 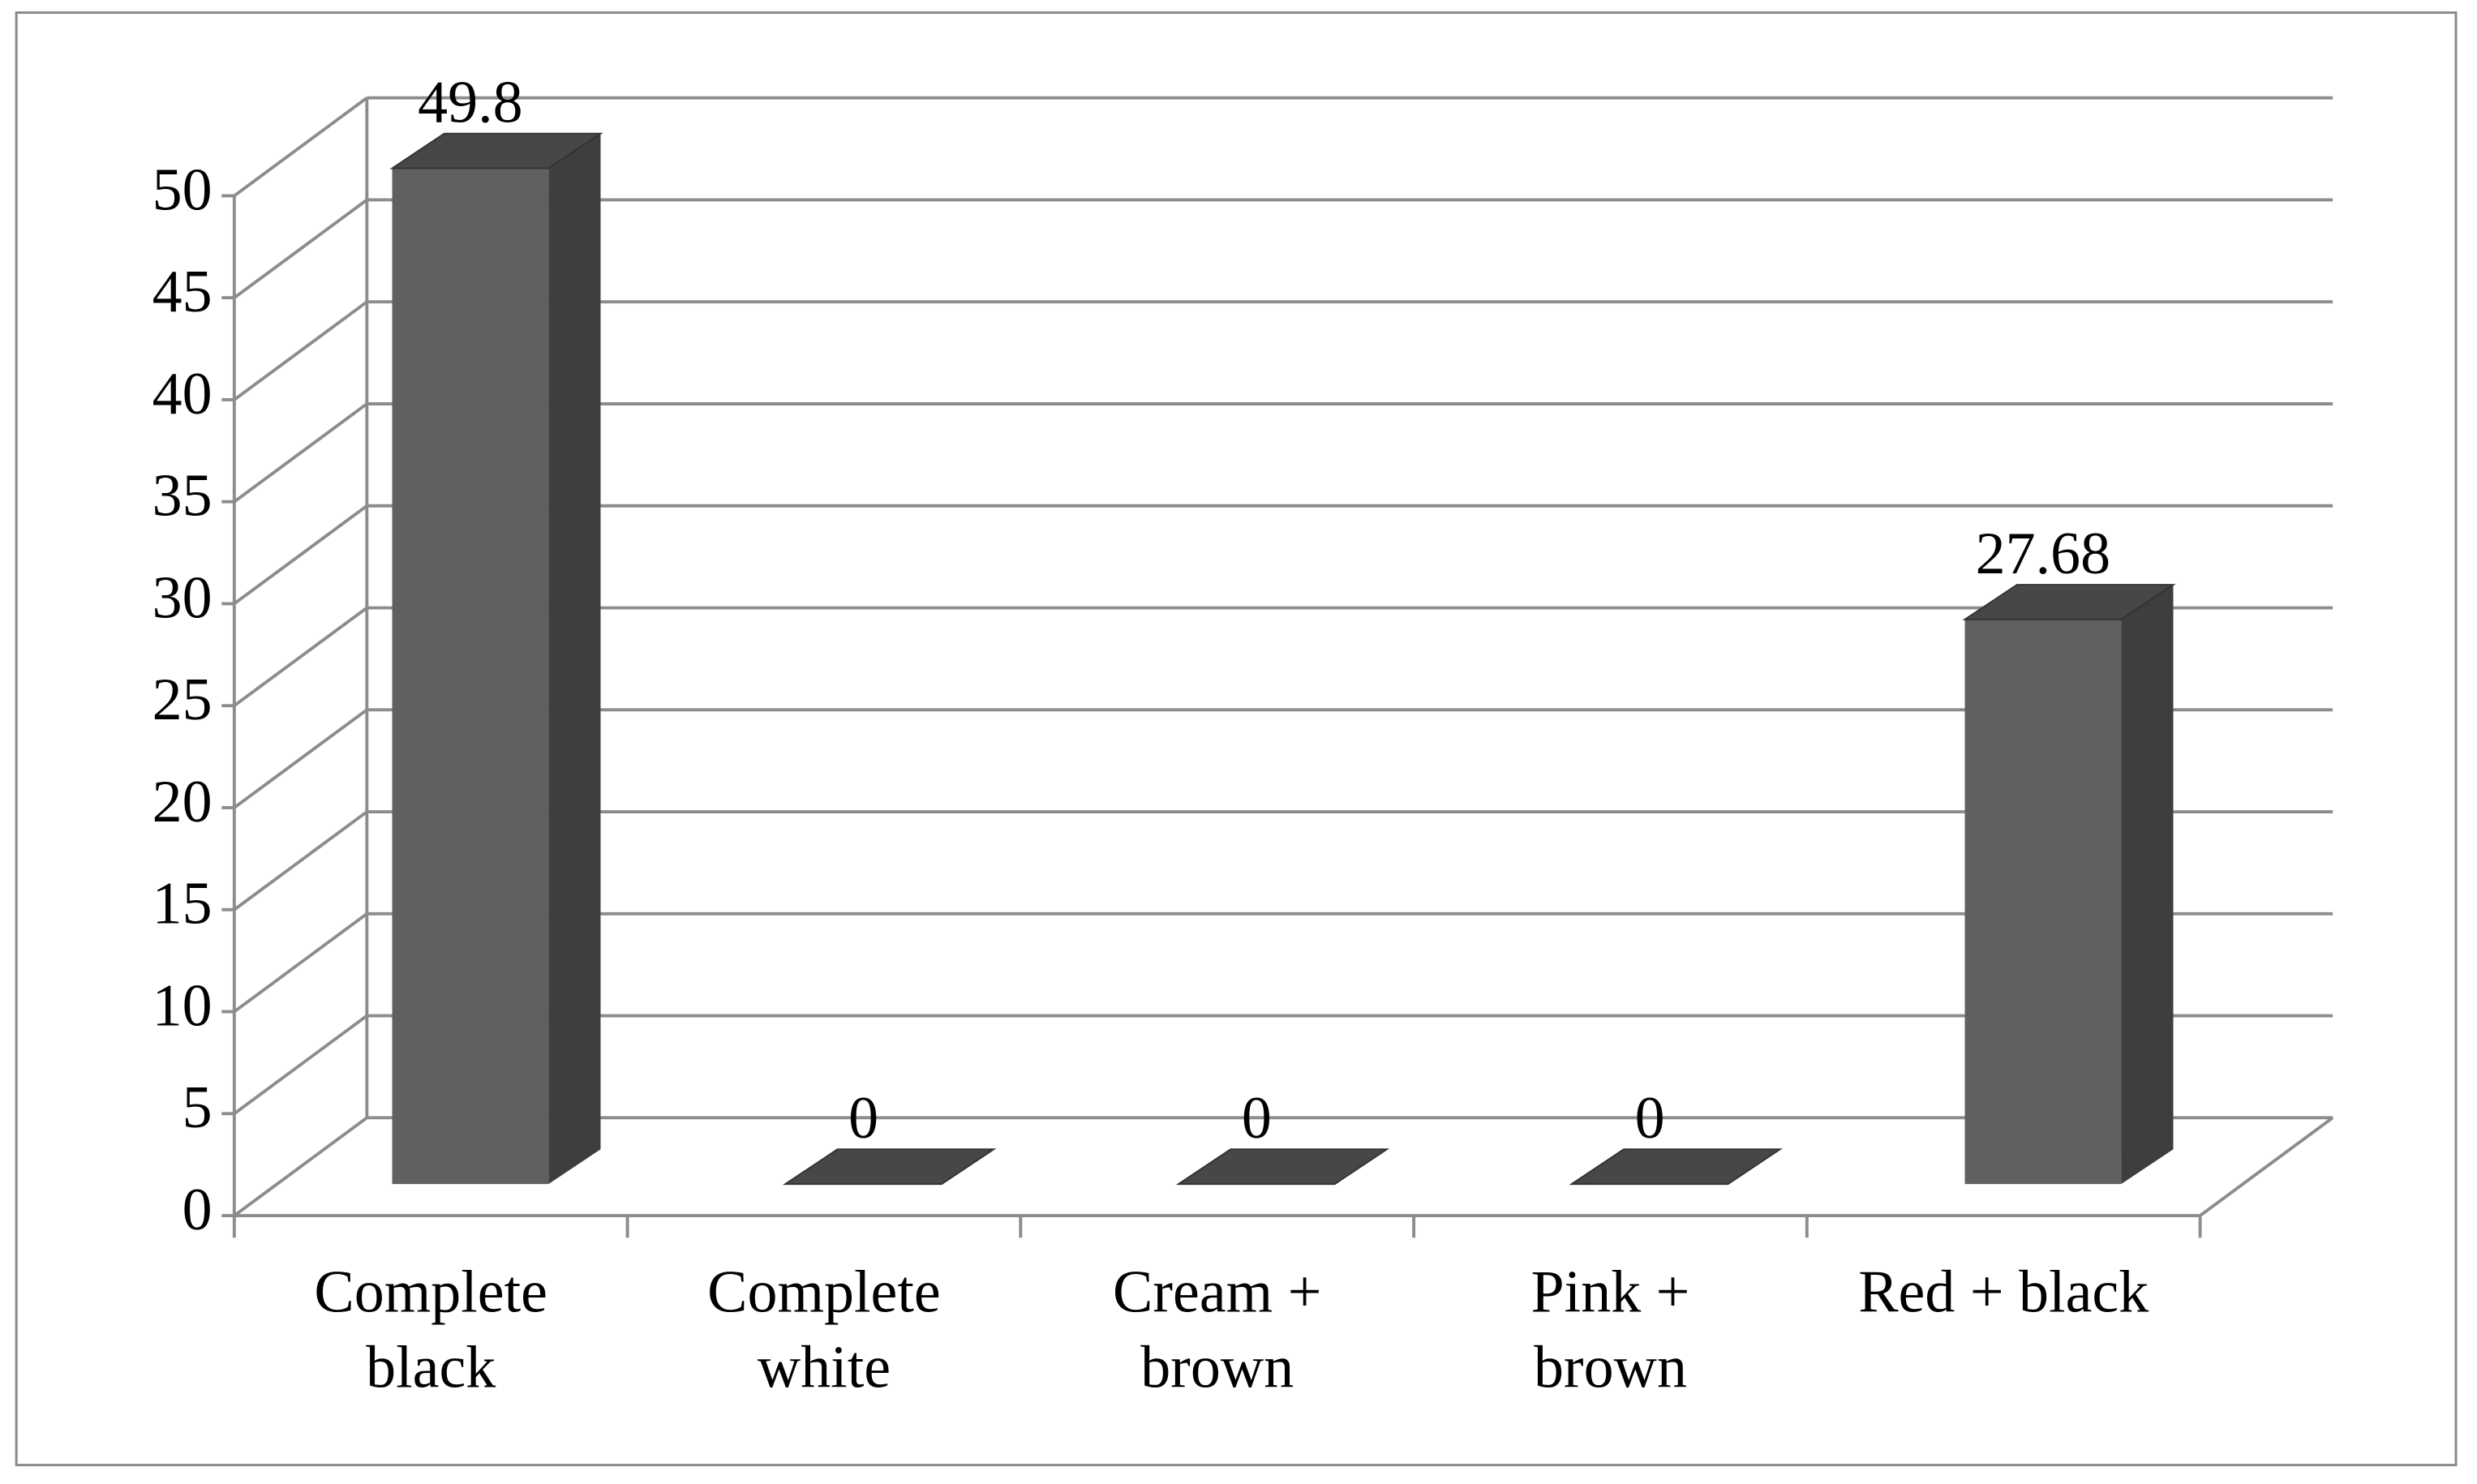 I want to click on y-tick-label: 30, so click(x=182, y=597).